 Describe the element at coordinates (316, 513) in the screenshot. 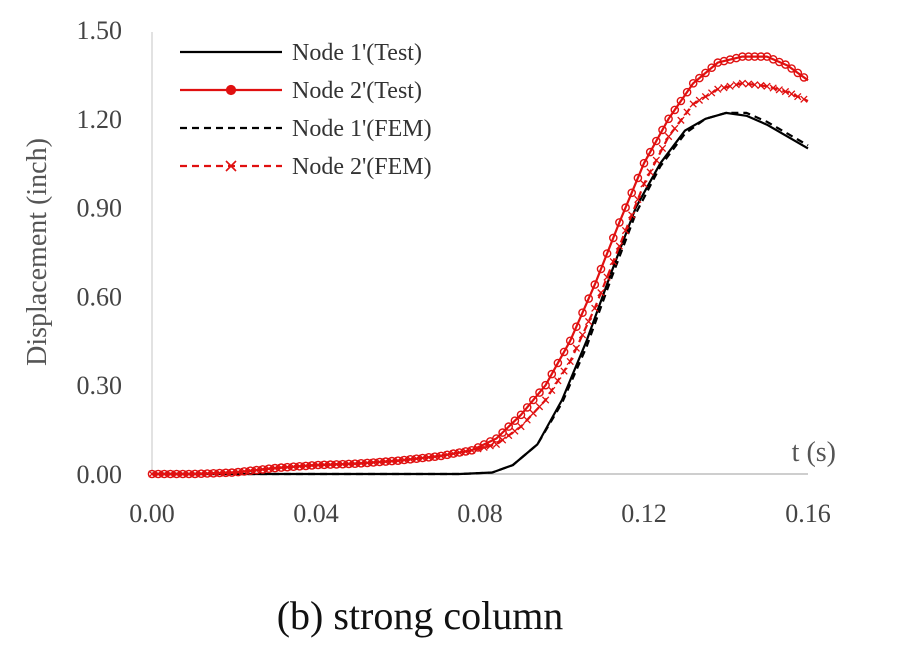

I see `x-tick-label: 0.04` at that location.